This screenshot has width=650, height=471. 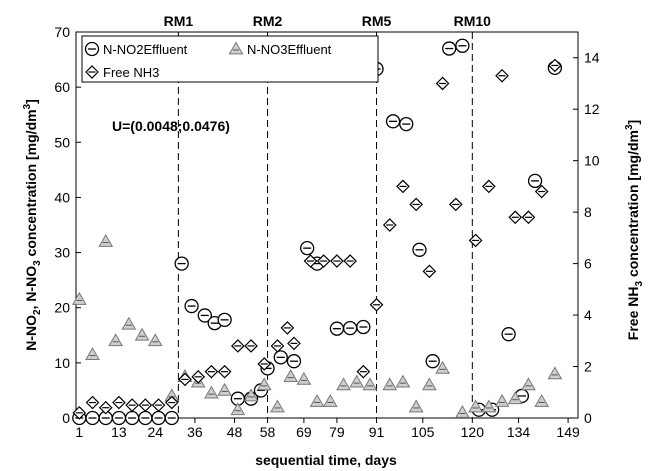 I want to click on y-right-tick-label: 6, so click(x=588, y=264).